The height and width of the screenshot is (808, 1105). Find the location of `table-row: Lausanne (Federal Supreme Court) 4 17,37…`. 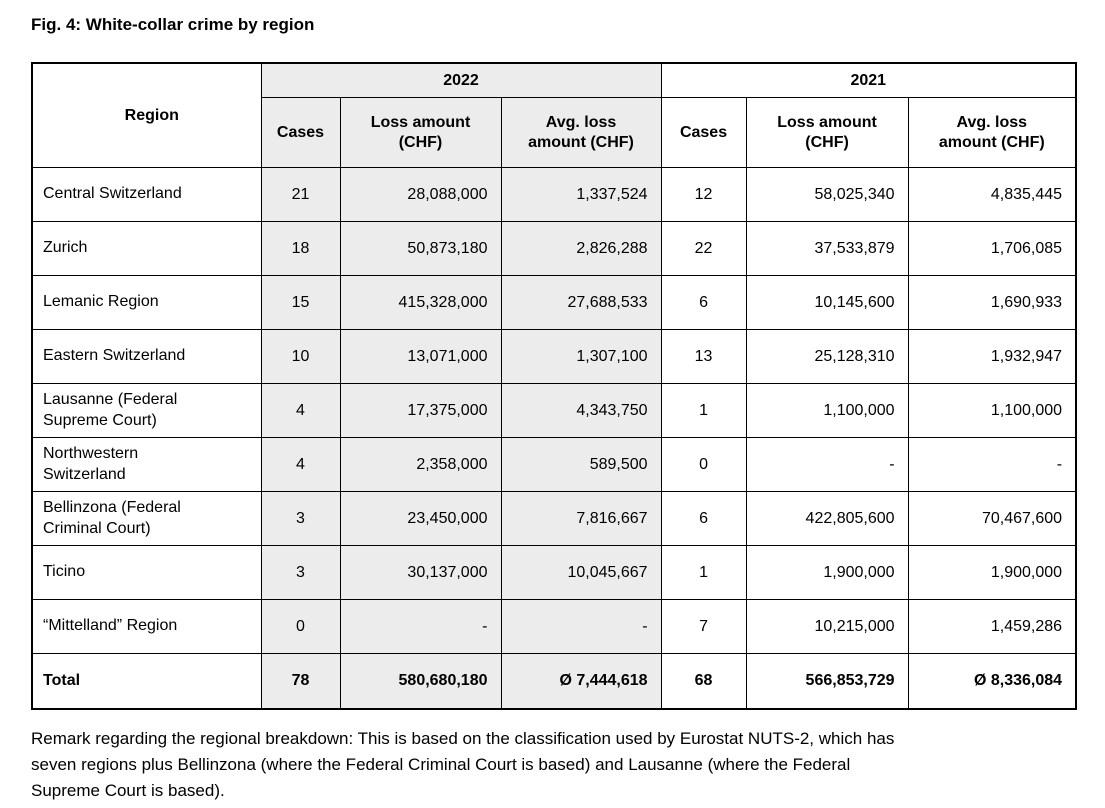

table-row: Lausanne (Federal Supreme Court) 4 17,37… is located at coordinates (554, 410).